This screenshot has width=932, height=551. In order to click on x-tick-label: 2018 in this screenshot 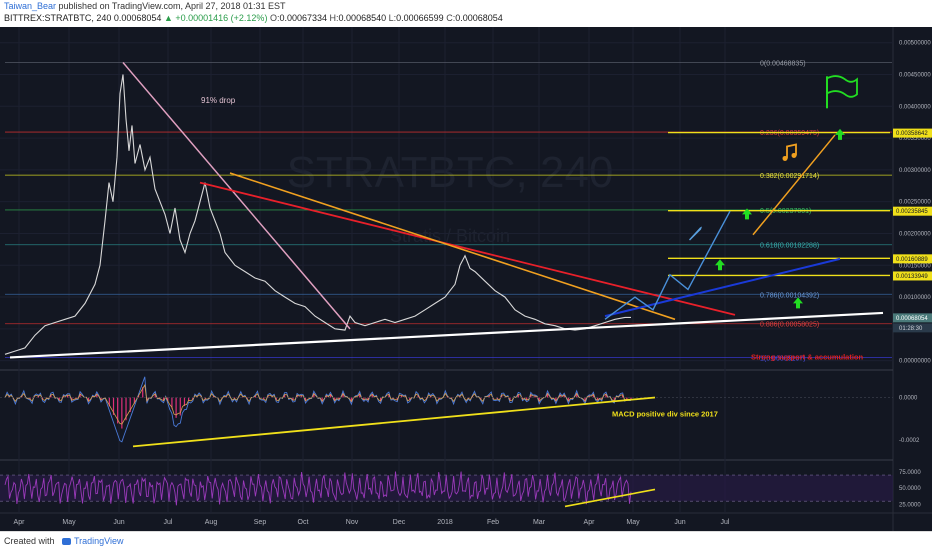, I will do `click(445, 522)`.